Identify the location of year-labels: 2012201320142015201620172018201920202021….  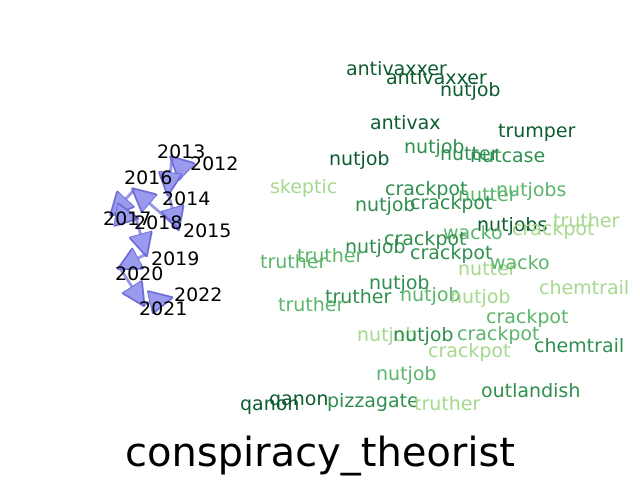
(170, 230).